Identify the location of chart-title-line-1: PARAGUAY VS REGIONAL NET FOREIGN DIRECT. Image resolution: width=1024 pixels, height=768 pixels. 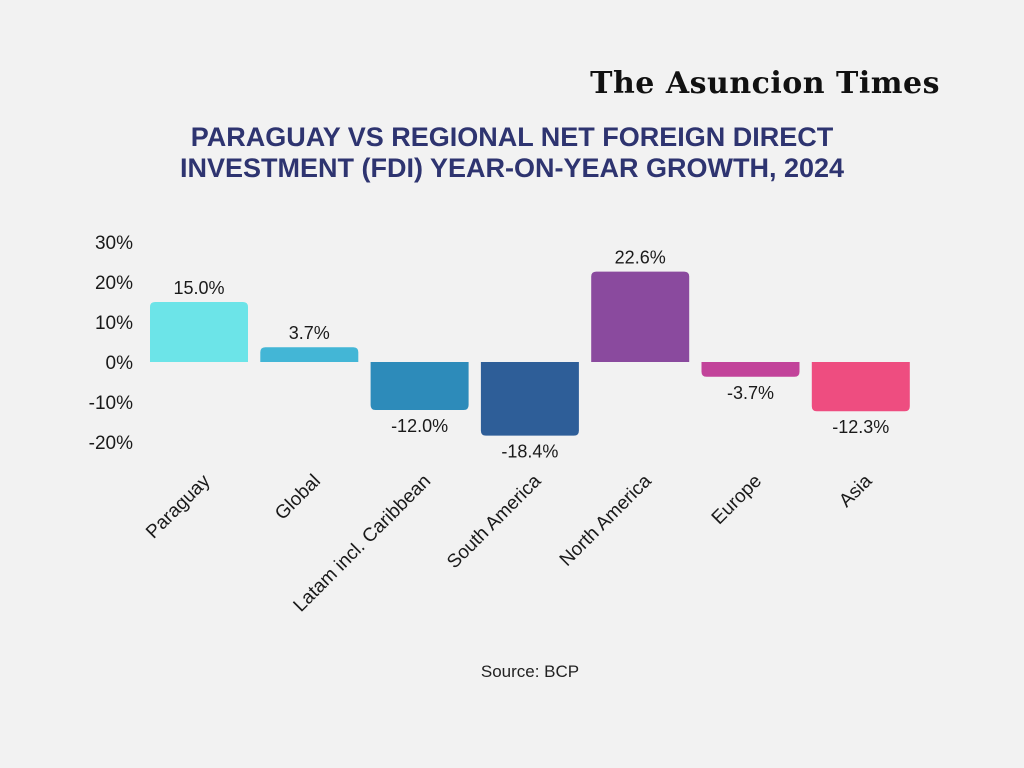
(512, 137).